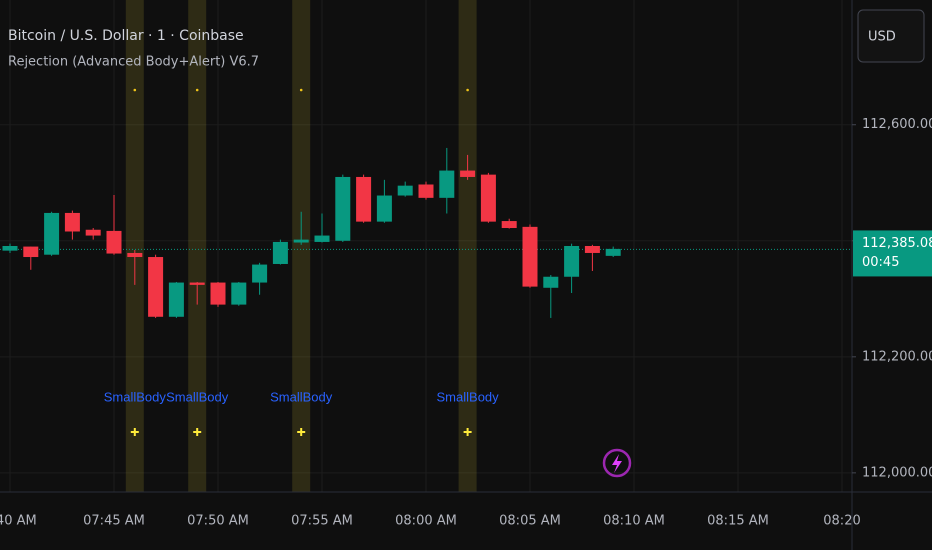  What do you see at coordinates (133, 62) in the screenshot?
I see `indicator-name: Rejection (Advanced Body+Alert) V6.7` at bounding box center [133, 62].